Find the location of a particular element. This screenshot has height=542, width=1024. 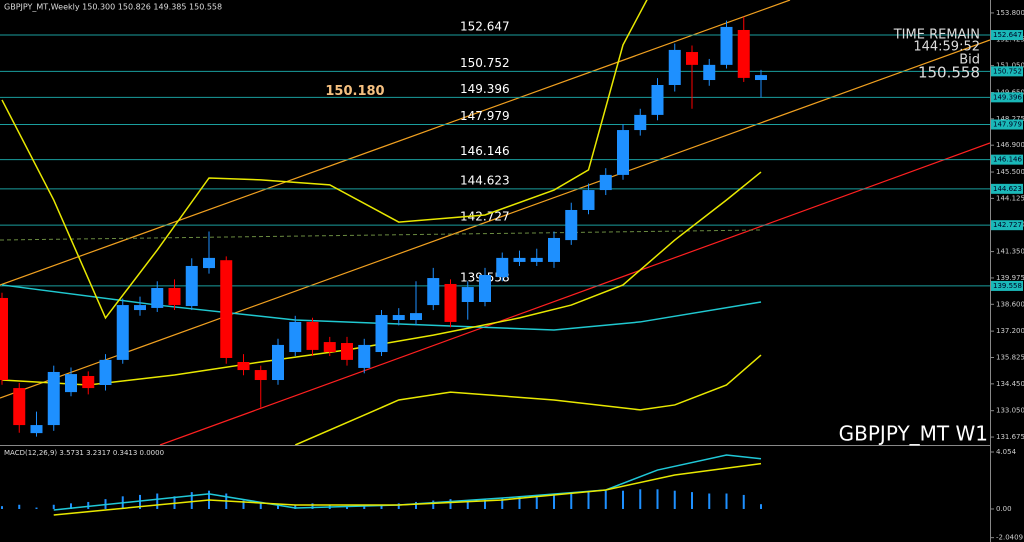

y-tick-label: 131.675 is located at coordinates (1010, 437).